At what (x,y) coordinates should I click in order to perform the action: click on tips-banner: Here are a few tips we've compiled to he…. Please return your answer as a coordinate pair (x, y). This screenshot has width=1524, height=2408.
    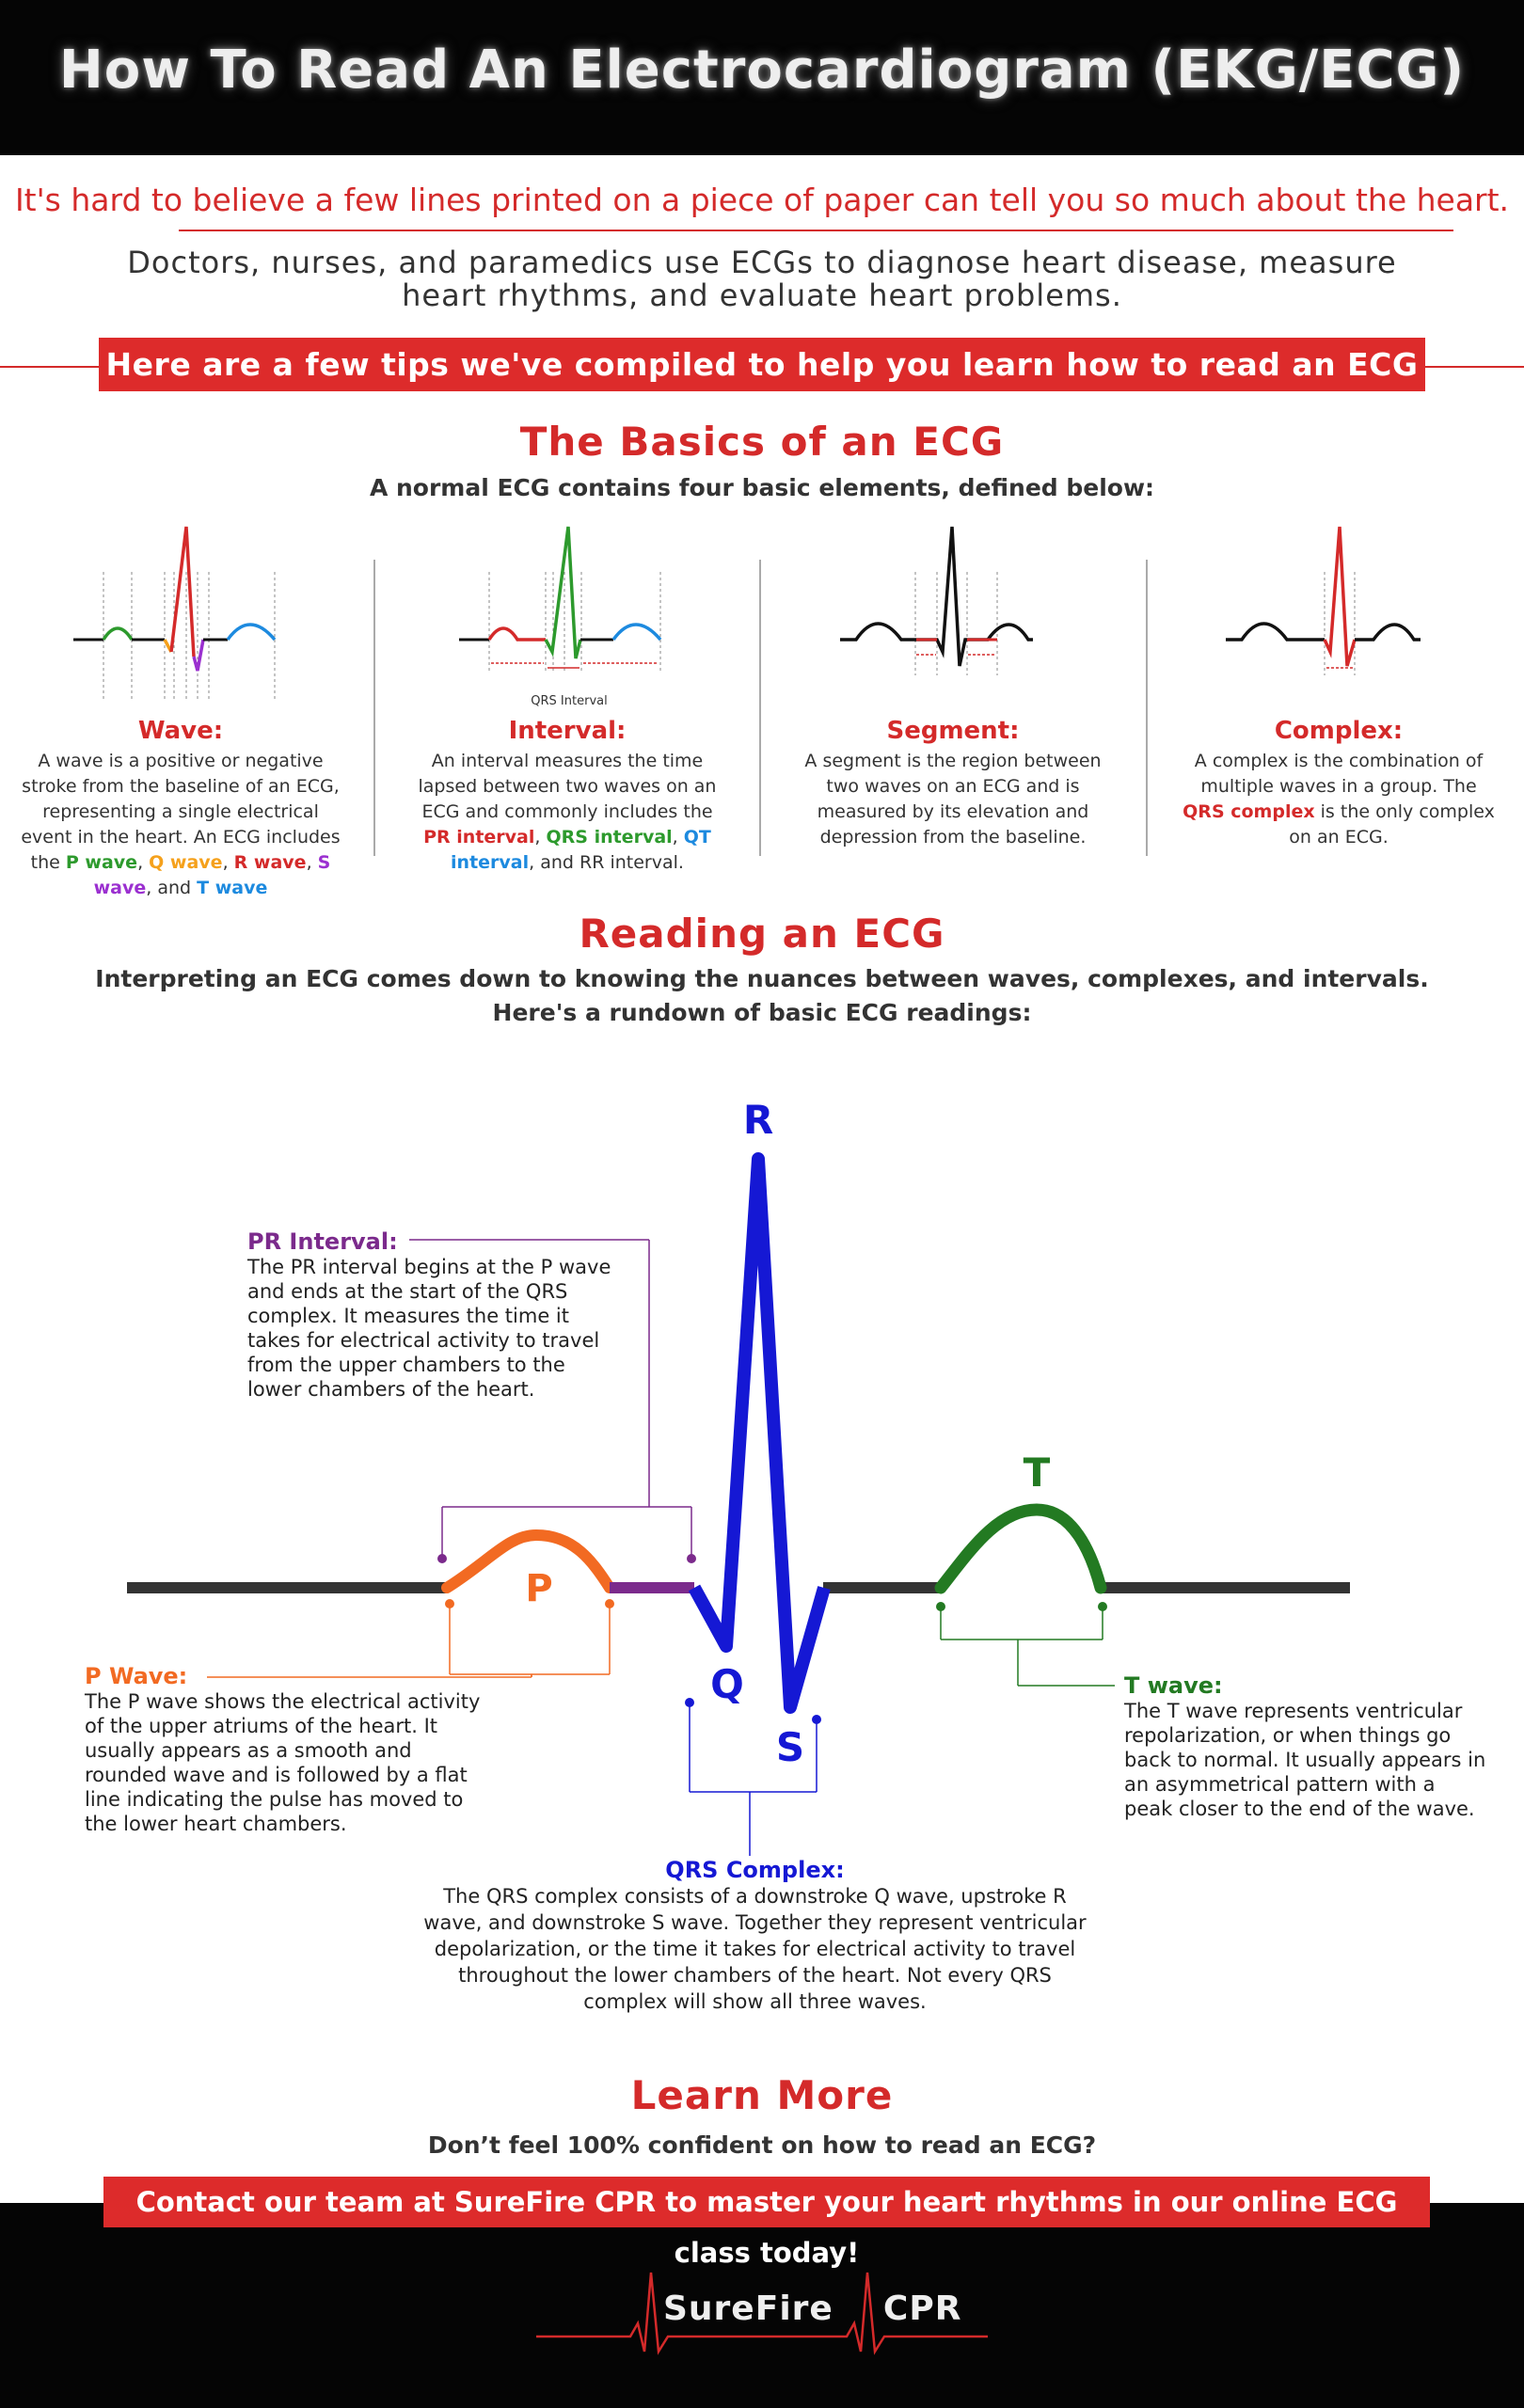
    Looking at the image, I should click on (762, 387).